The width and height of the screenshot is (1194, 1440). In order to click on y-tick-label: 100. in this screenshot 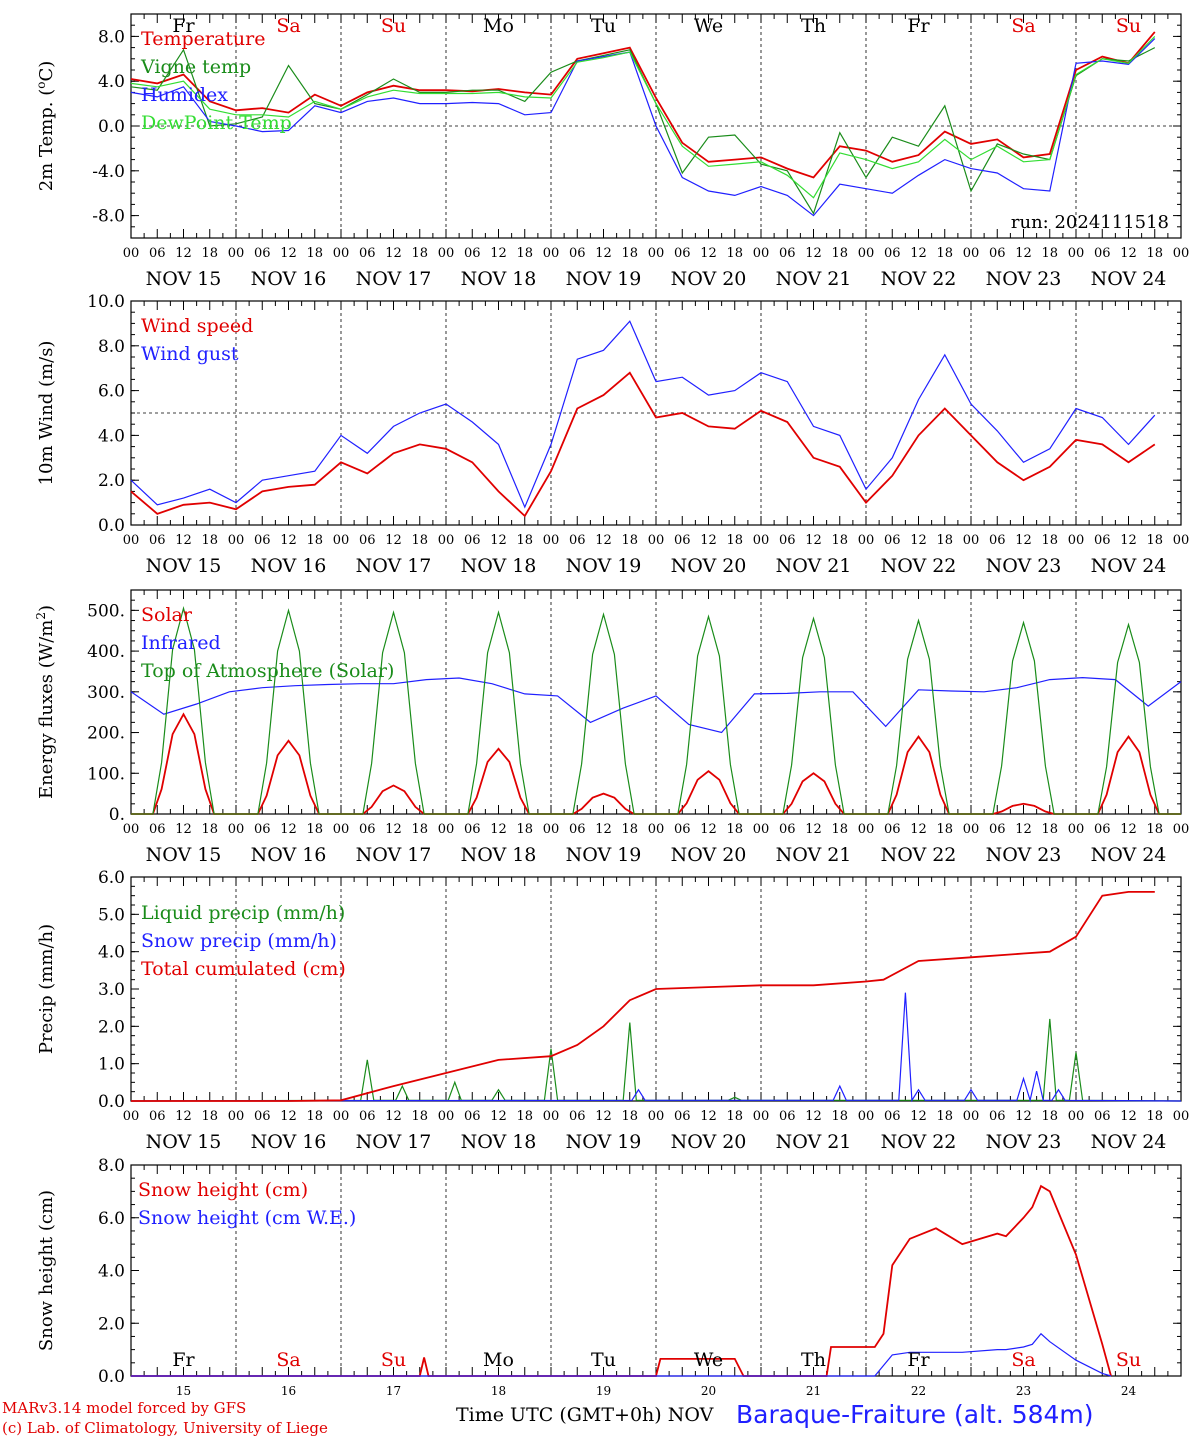, I will do `click(106, 774)`.